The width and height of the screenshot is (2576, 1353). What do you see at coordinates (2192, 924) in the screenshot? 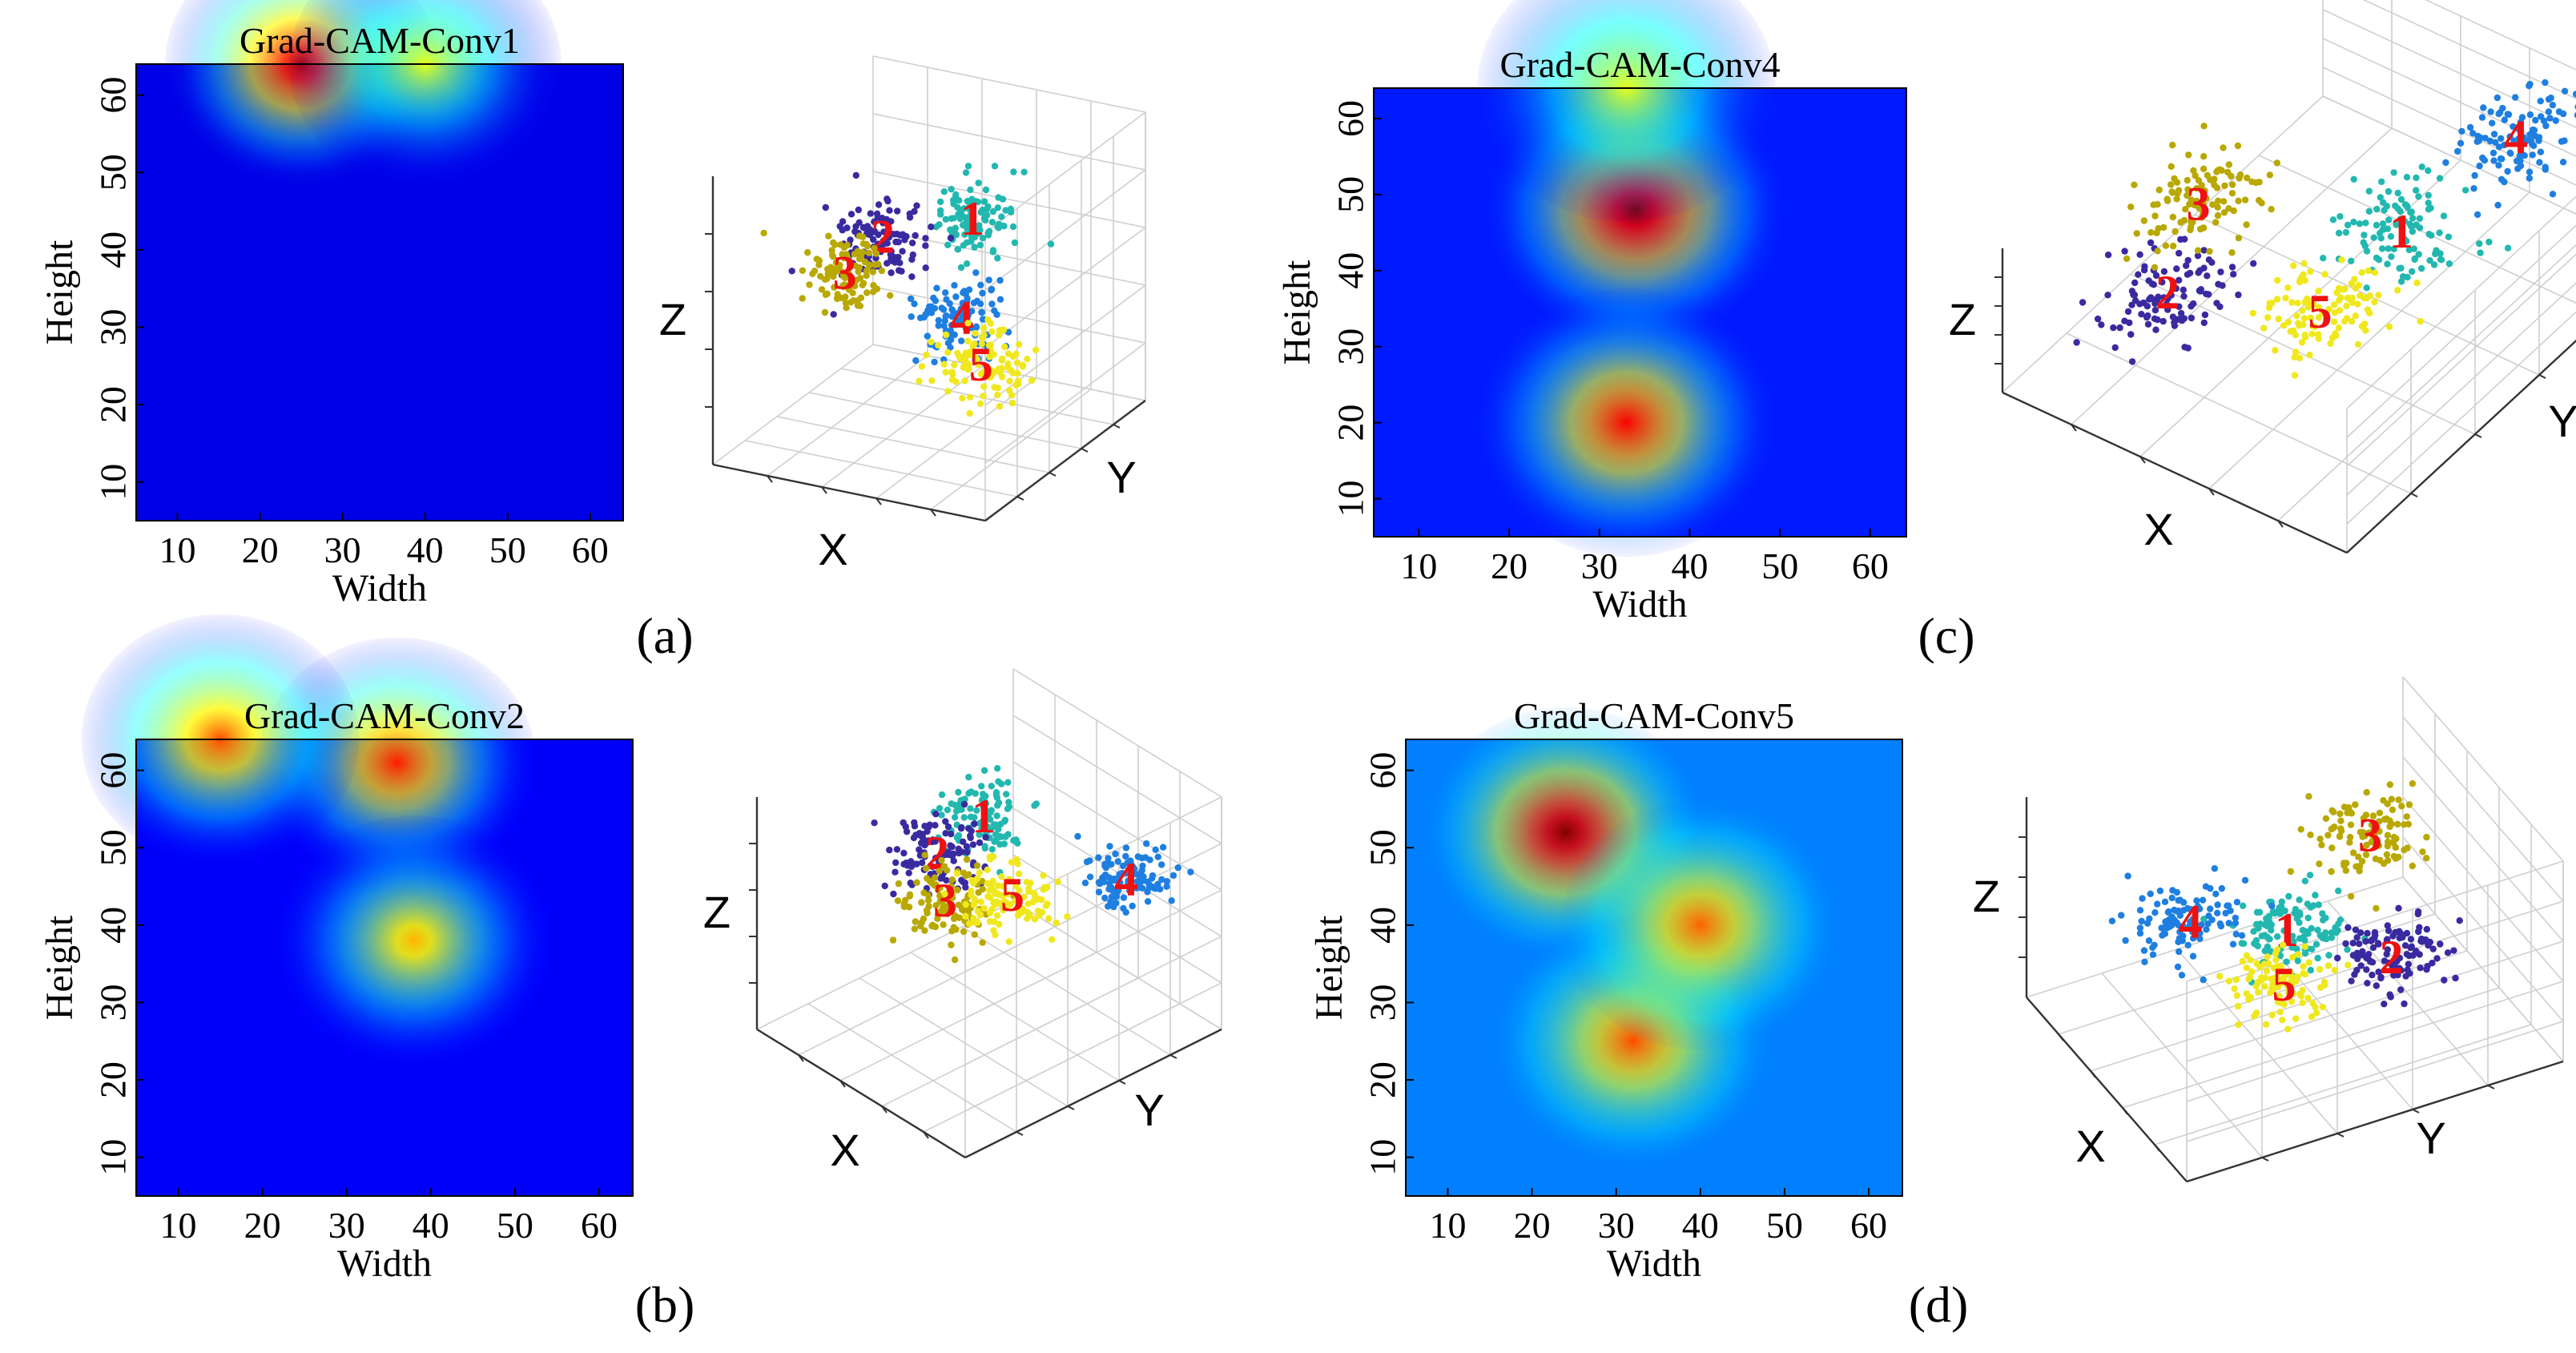
I see `cluster-4: 4` at bounding box center [2192, 924].